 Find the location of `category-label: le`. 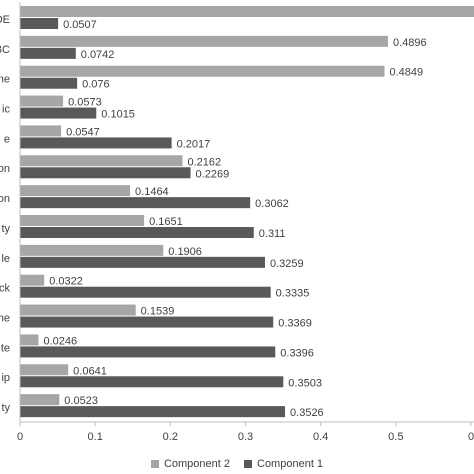

category-label: le is located at coordinates (5, 259).